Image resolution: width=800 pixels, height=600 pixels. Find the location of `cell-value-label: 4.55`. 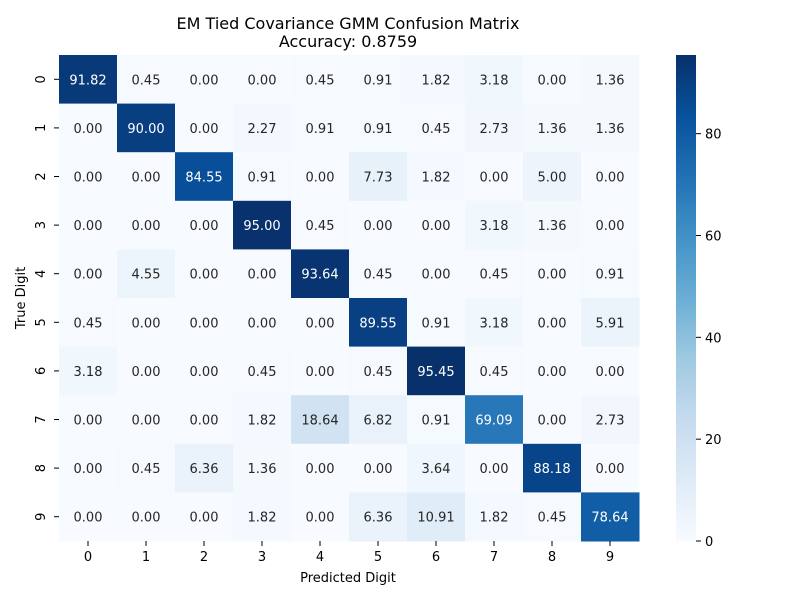

cell-value-label: 4.55 is located at coordinates (146, 275).